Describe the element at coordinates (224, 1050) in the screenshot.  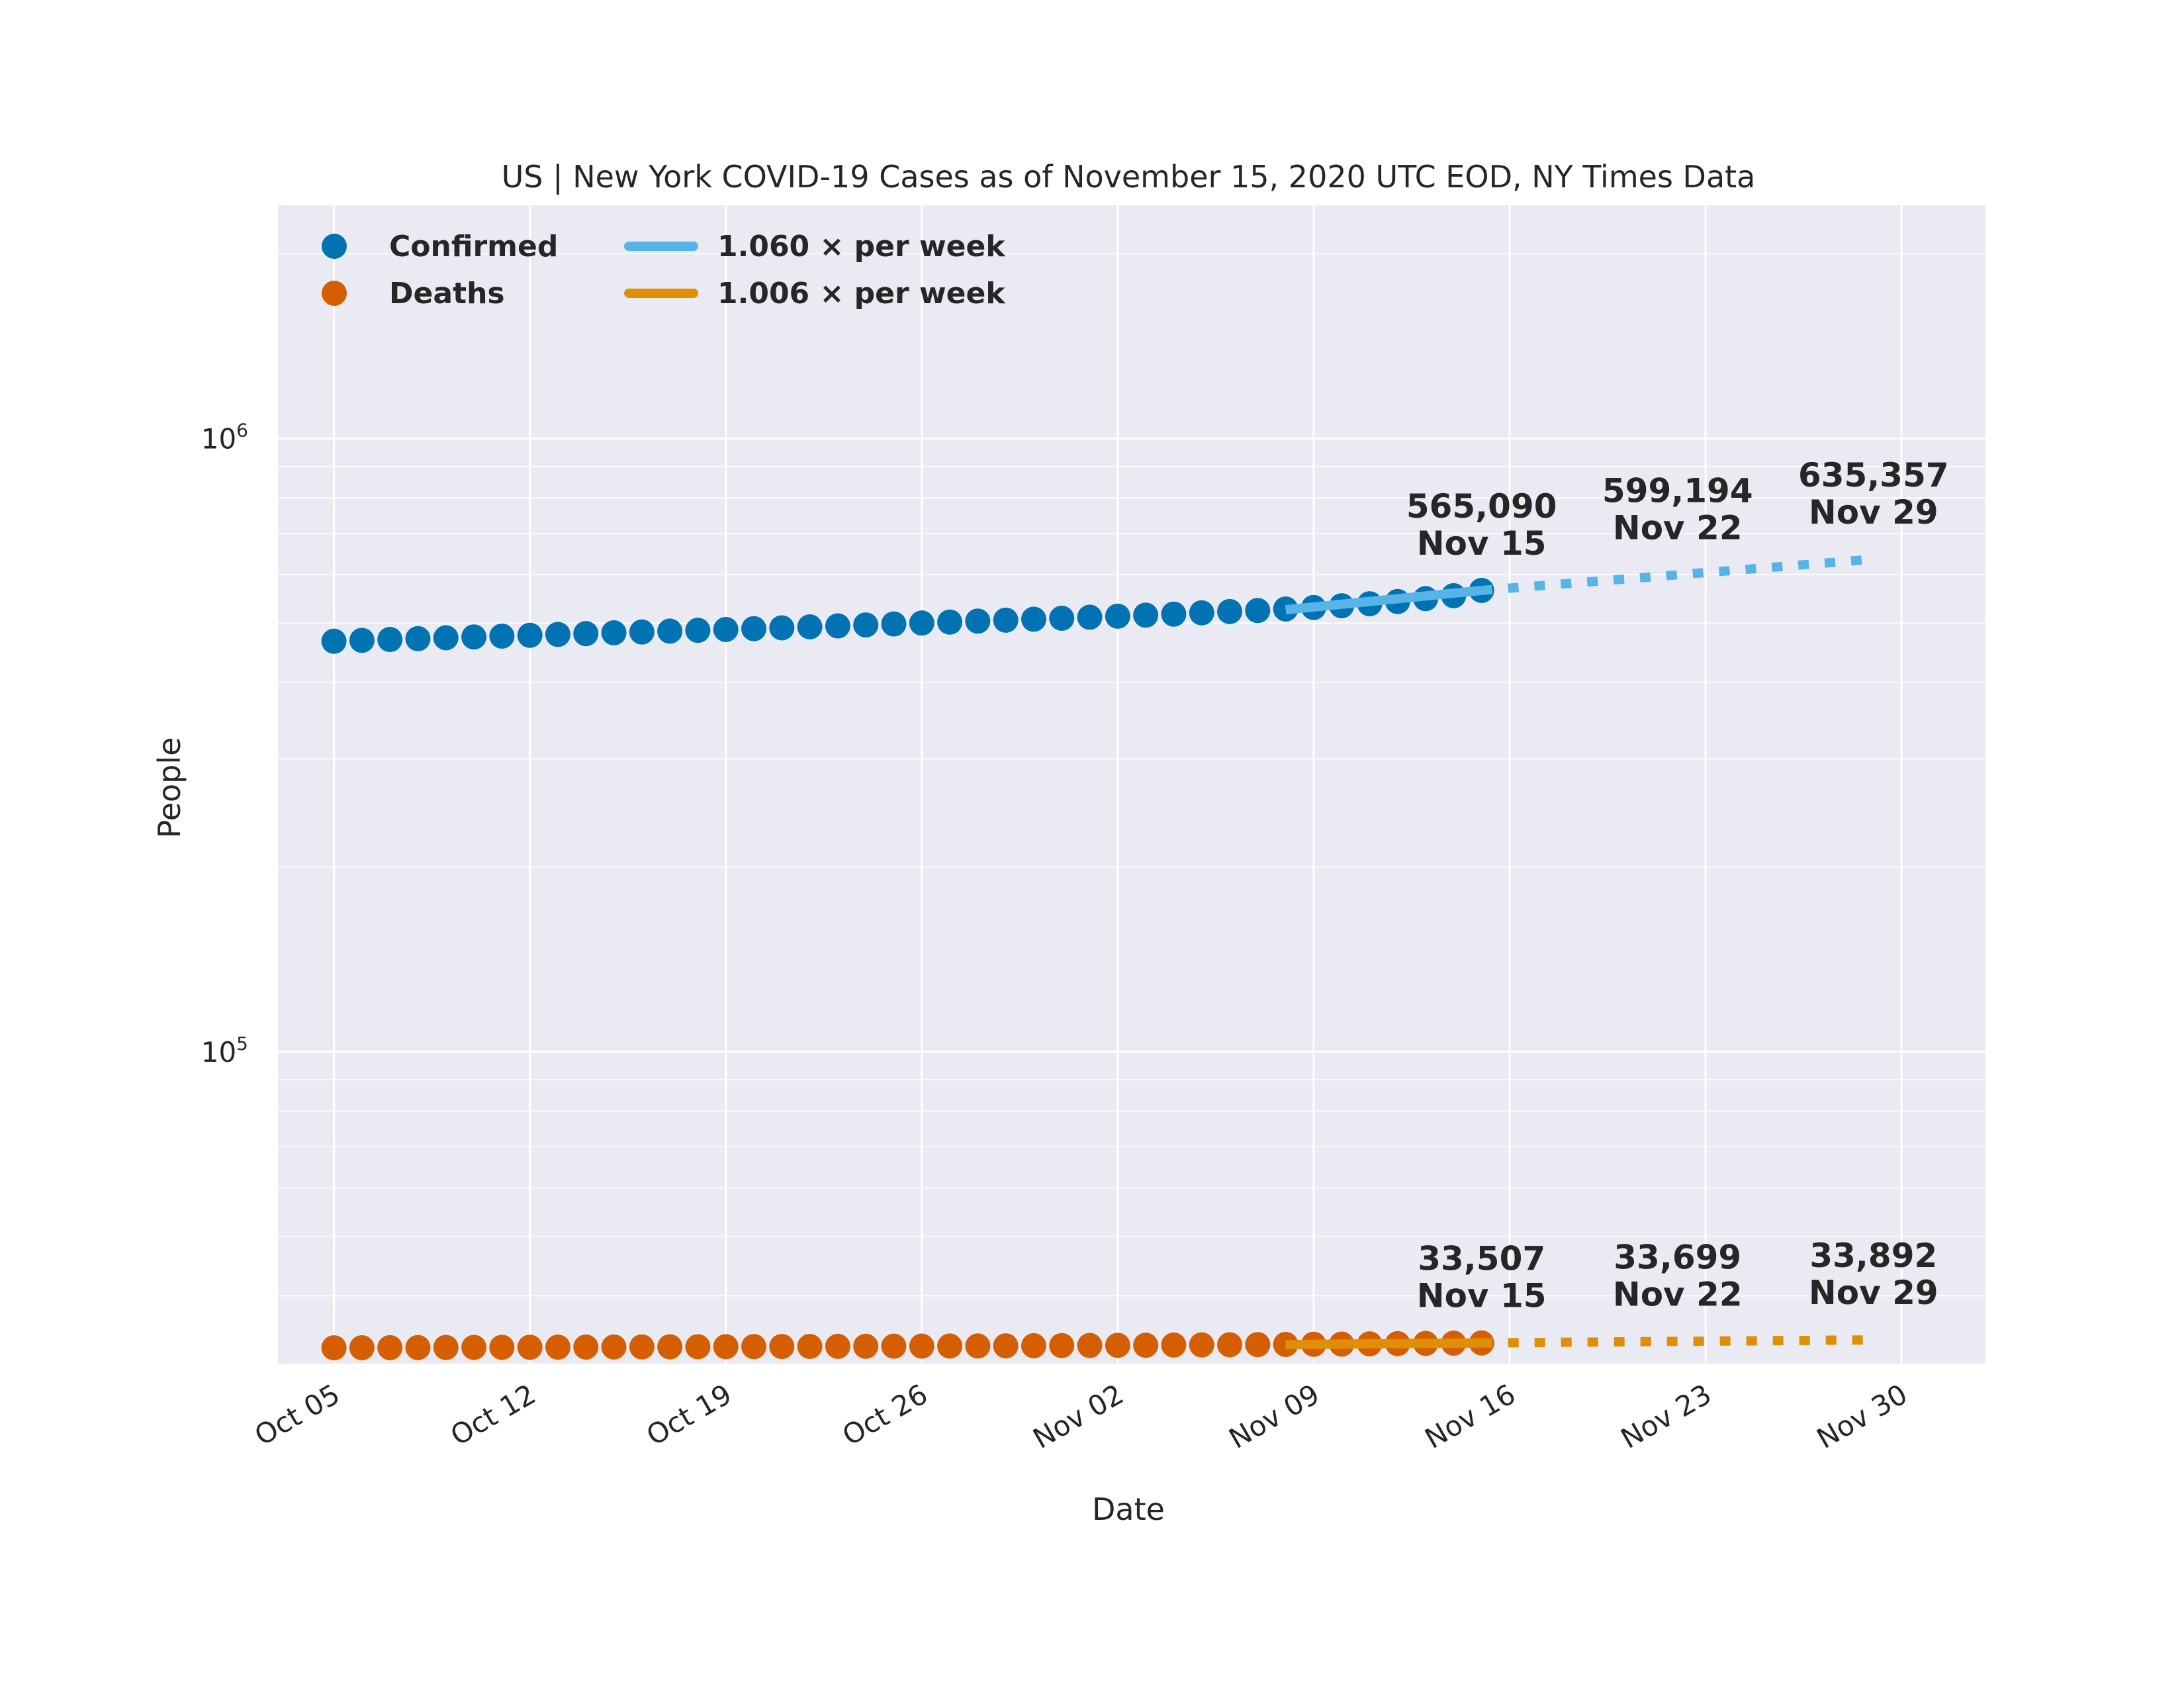
I see `y-tick-label: 105` at that location.